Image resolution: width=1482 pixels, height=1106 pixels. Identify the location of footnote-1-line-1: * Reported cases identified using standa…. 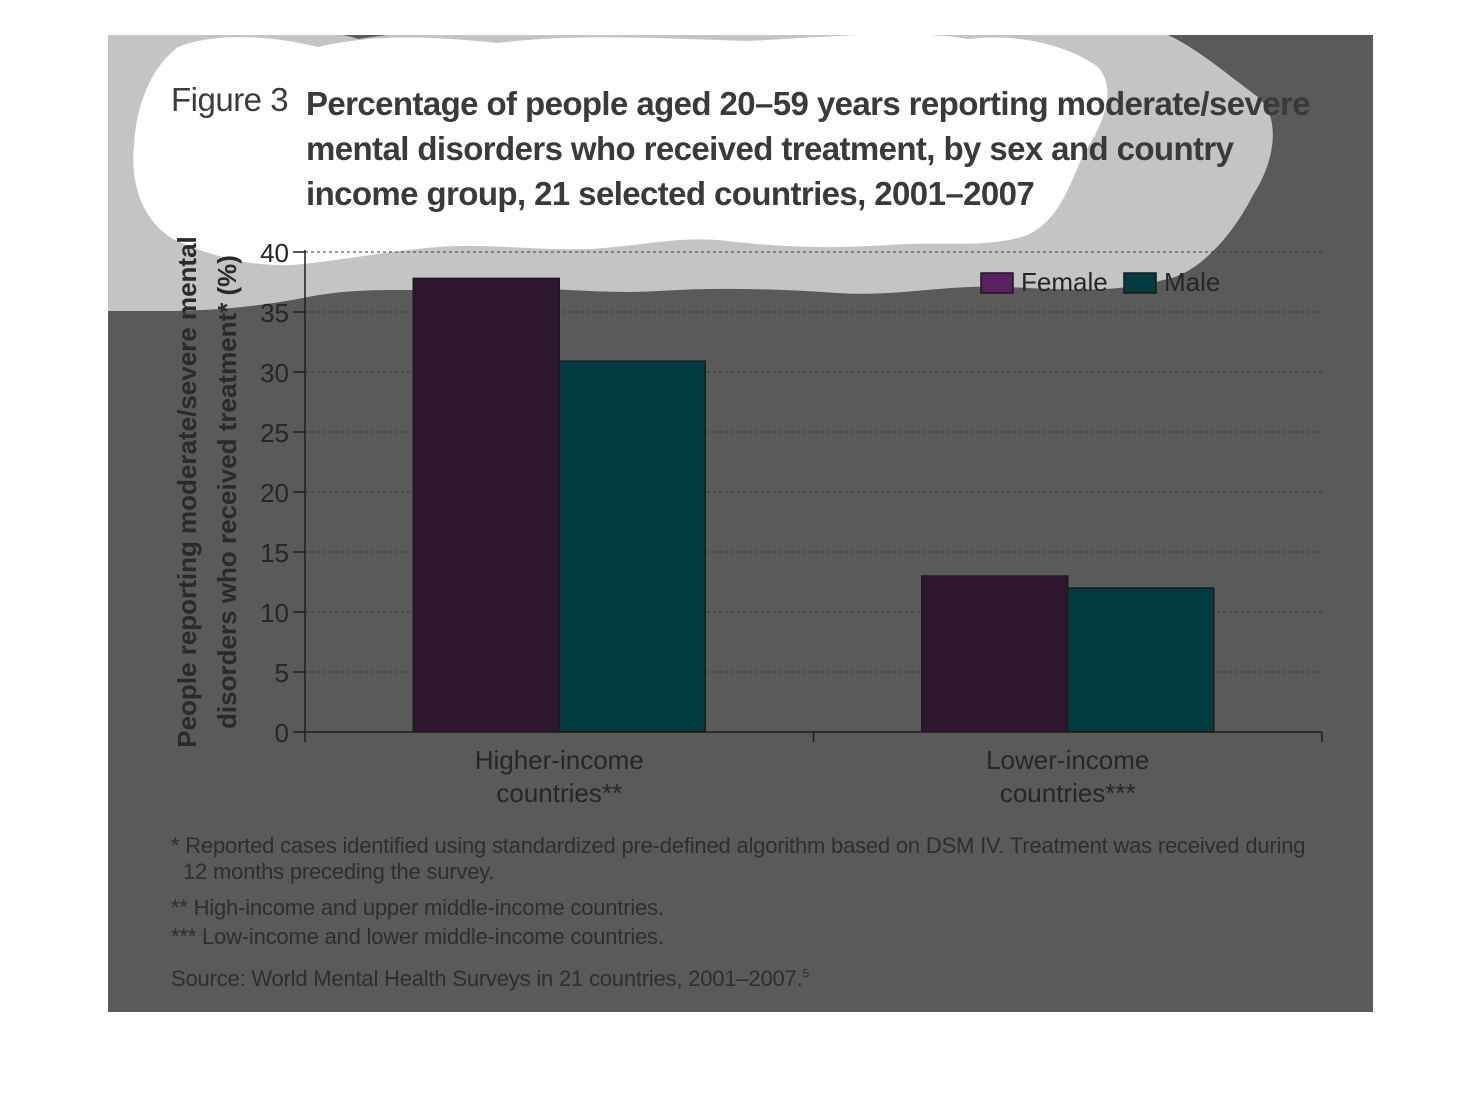
(738, 845).